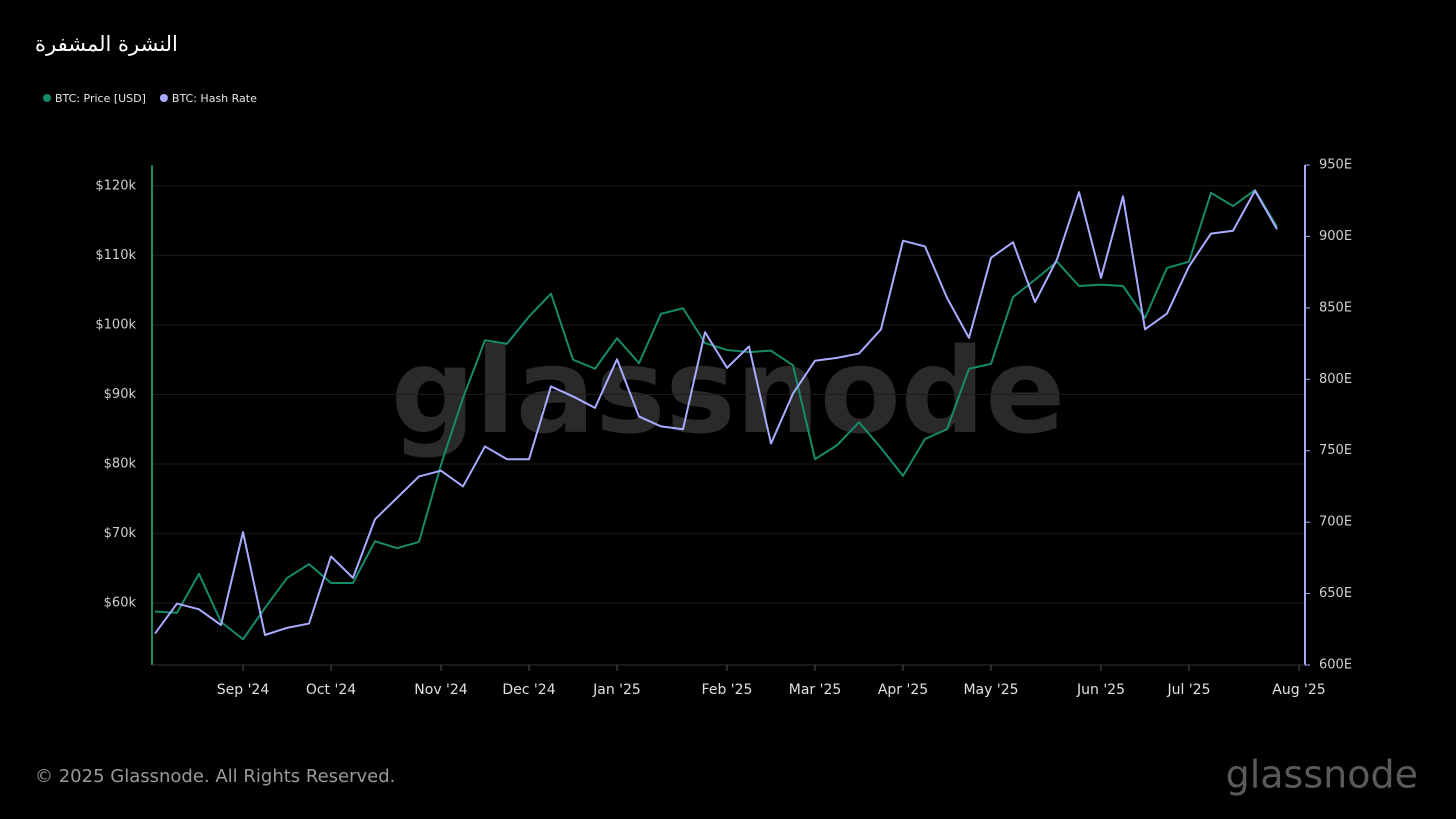 The height and width of the screenshot is (819, 1456). Describe the element at coordinates (616, 690) in the screenshot. I see `x-tick-label: Jan '25` at that location.